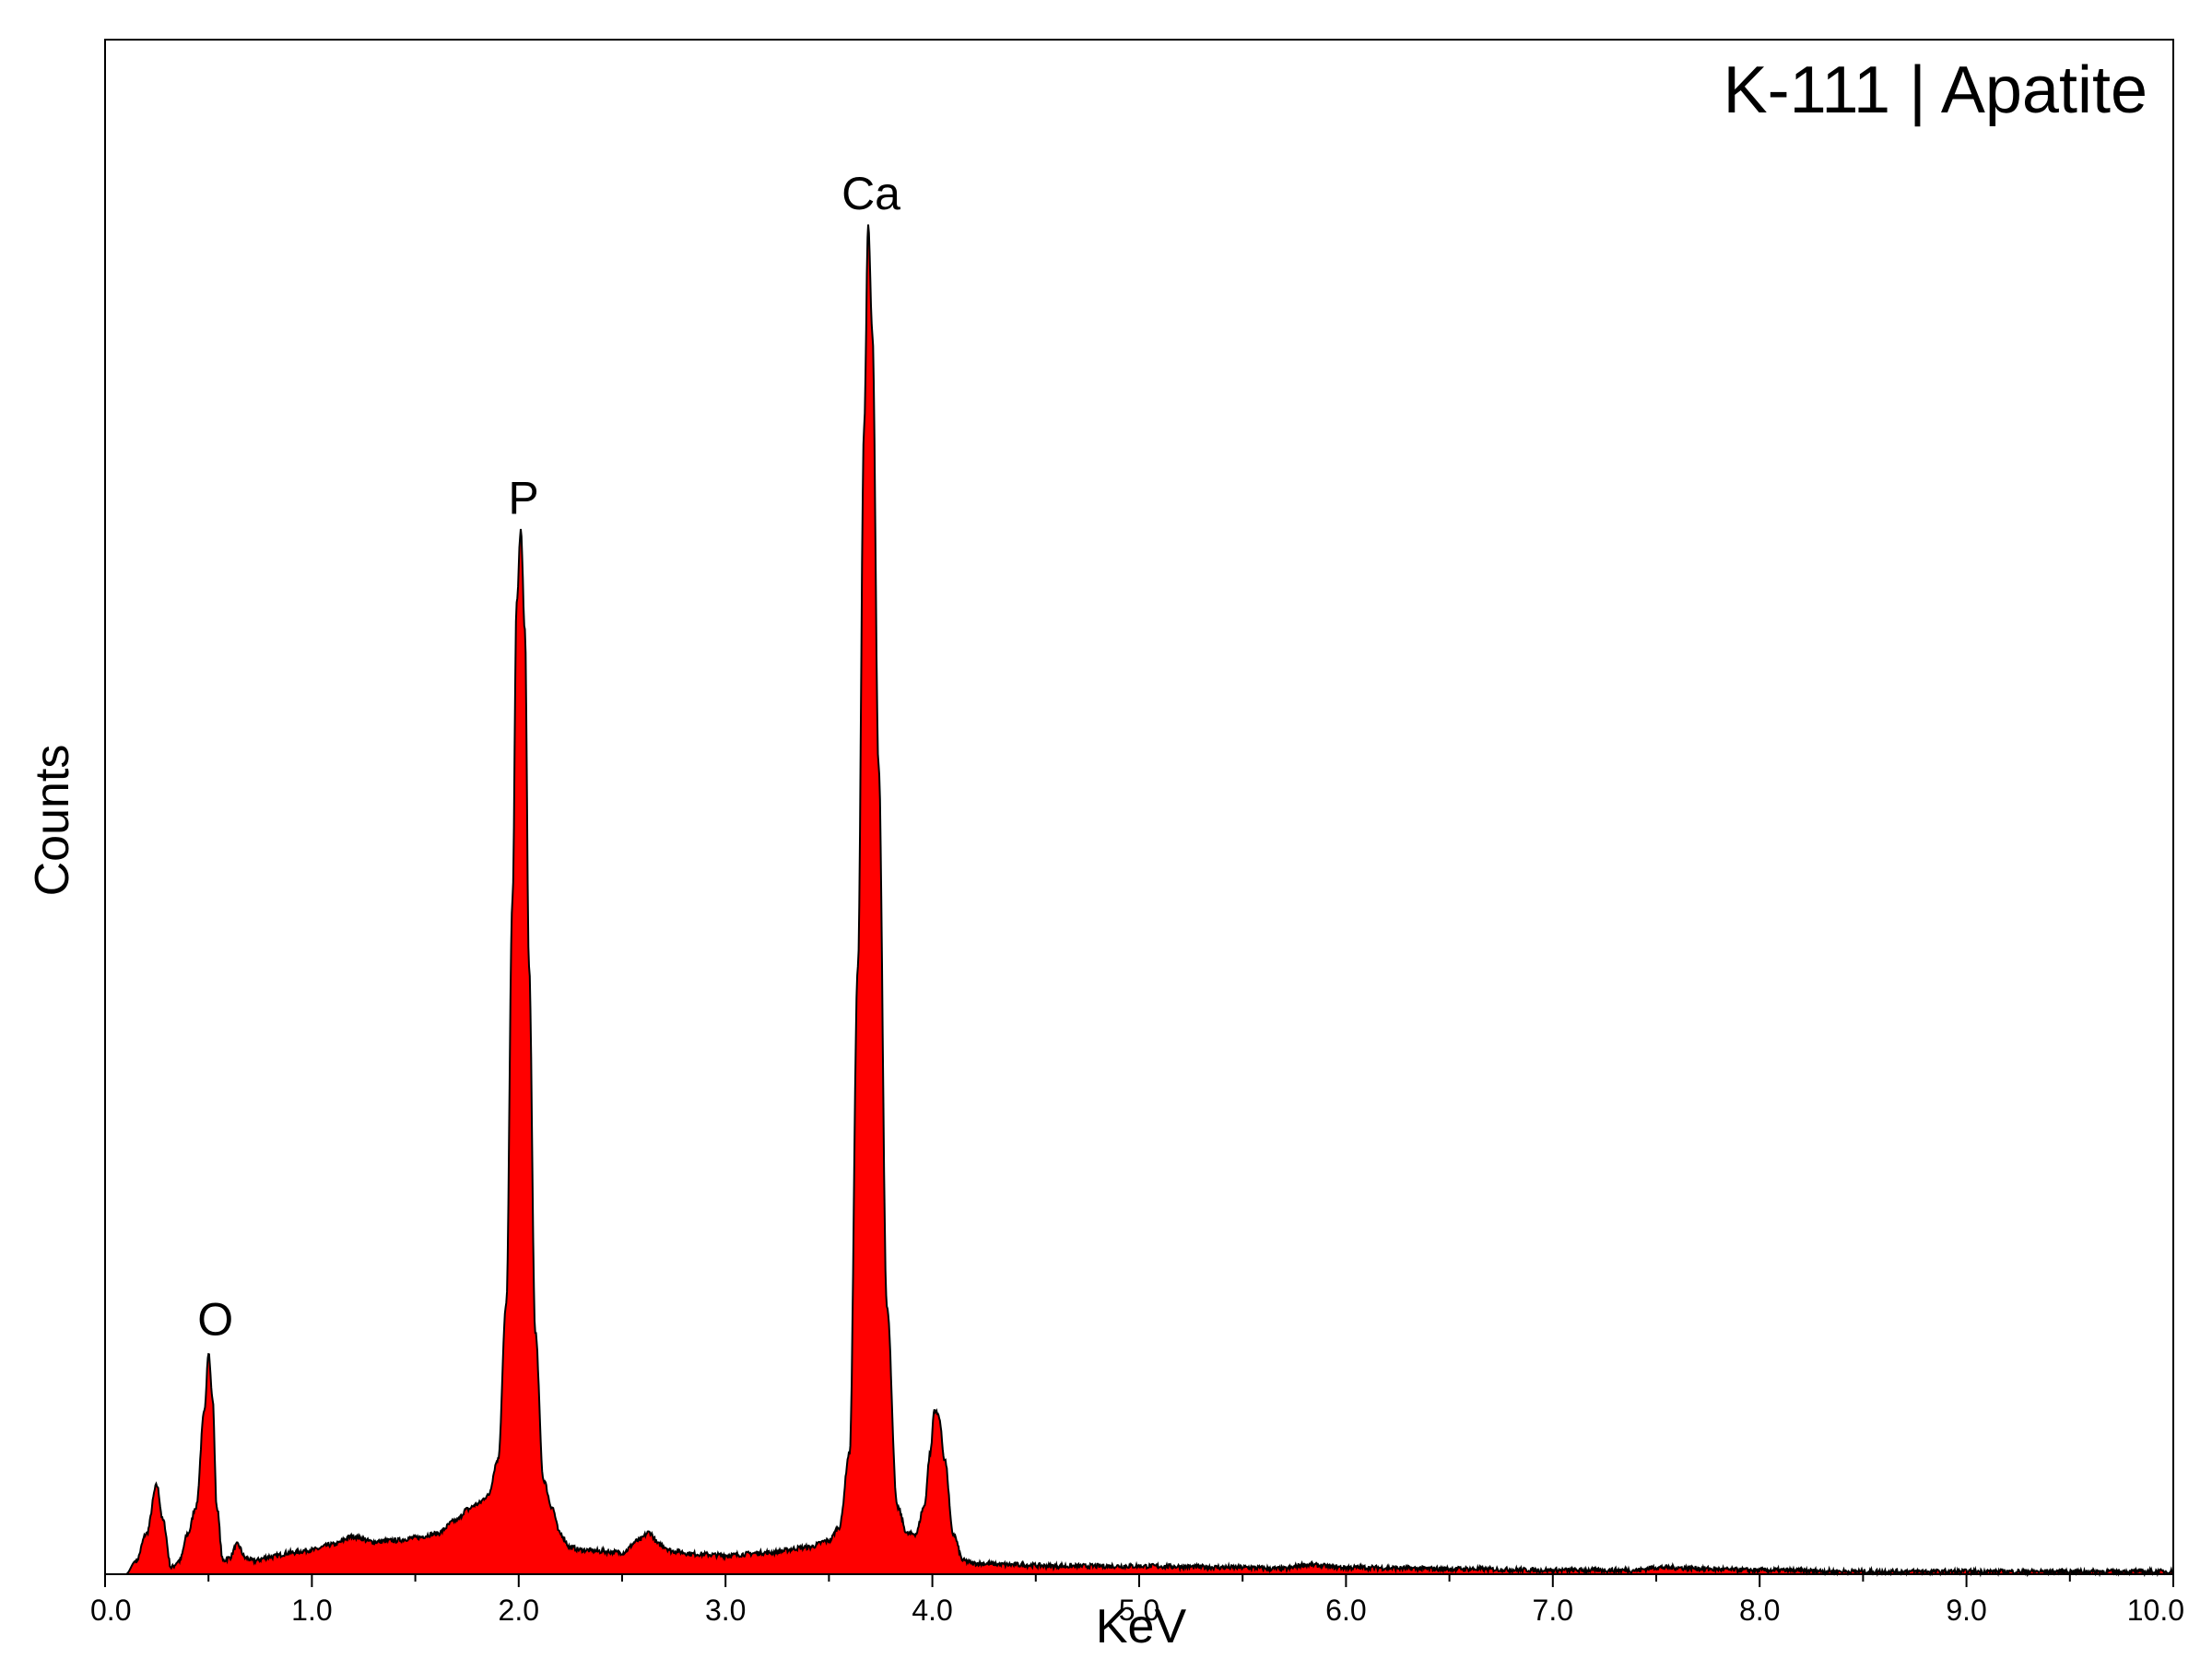  I want to click on x-tick-label: 4.0, so click(932, 1610).